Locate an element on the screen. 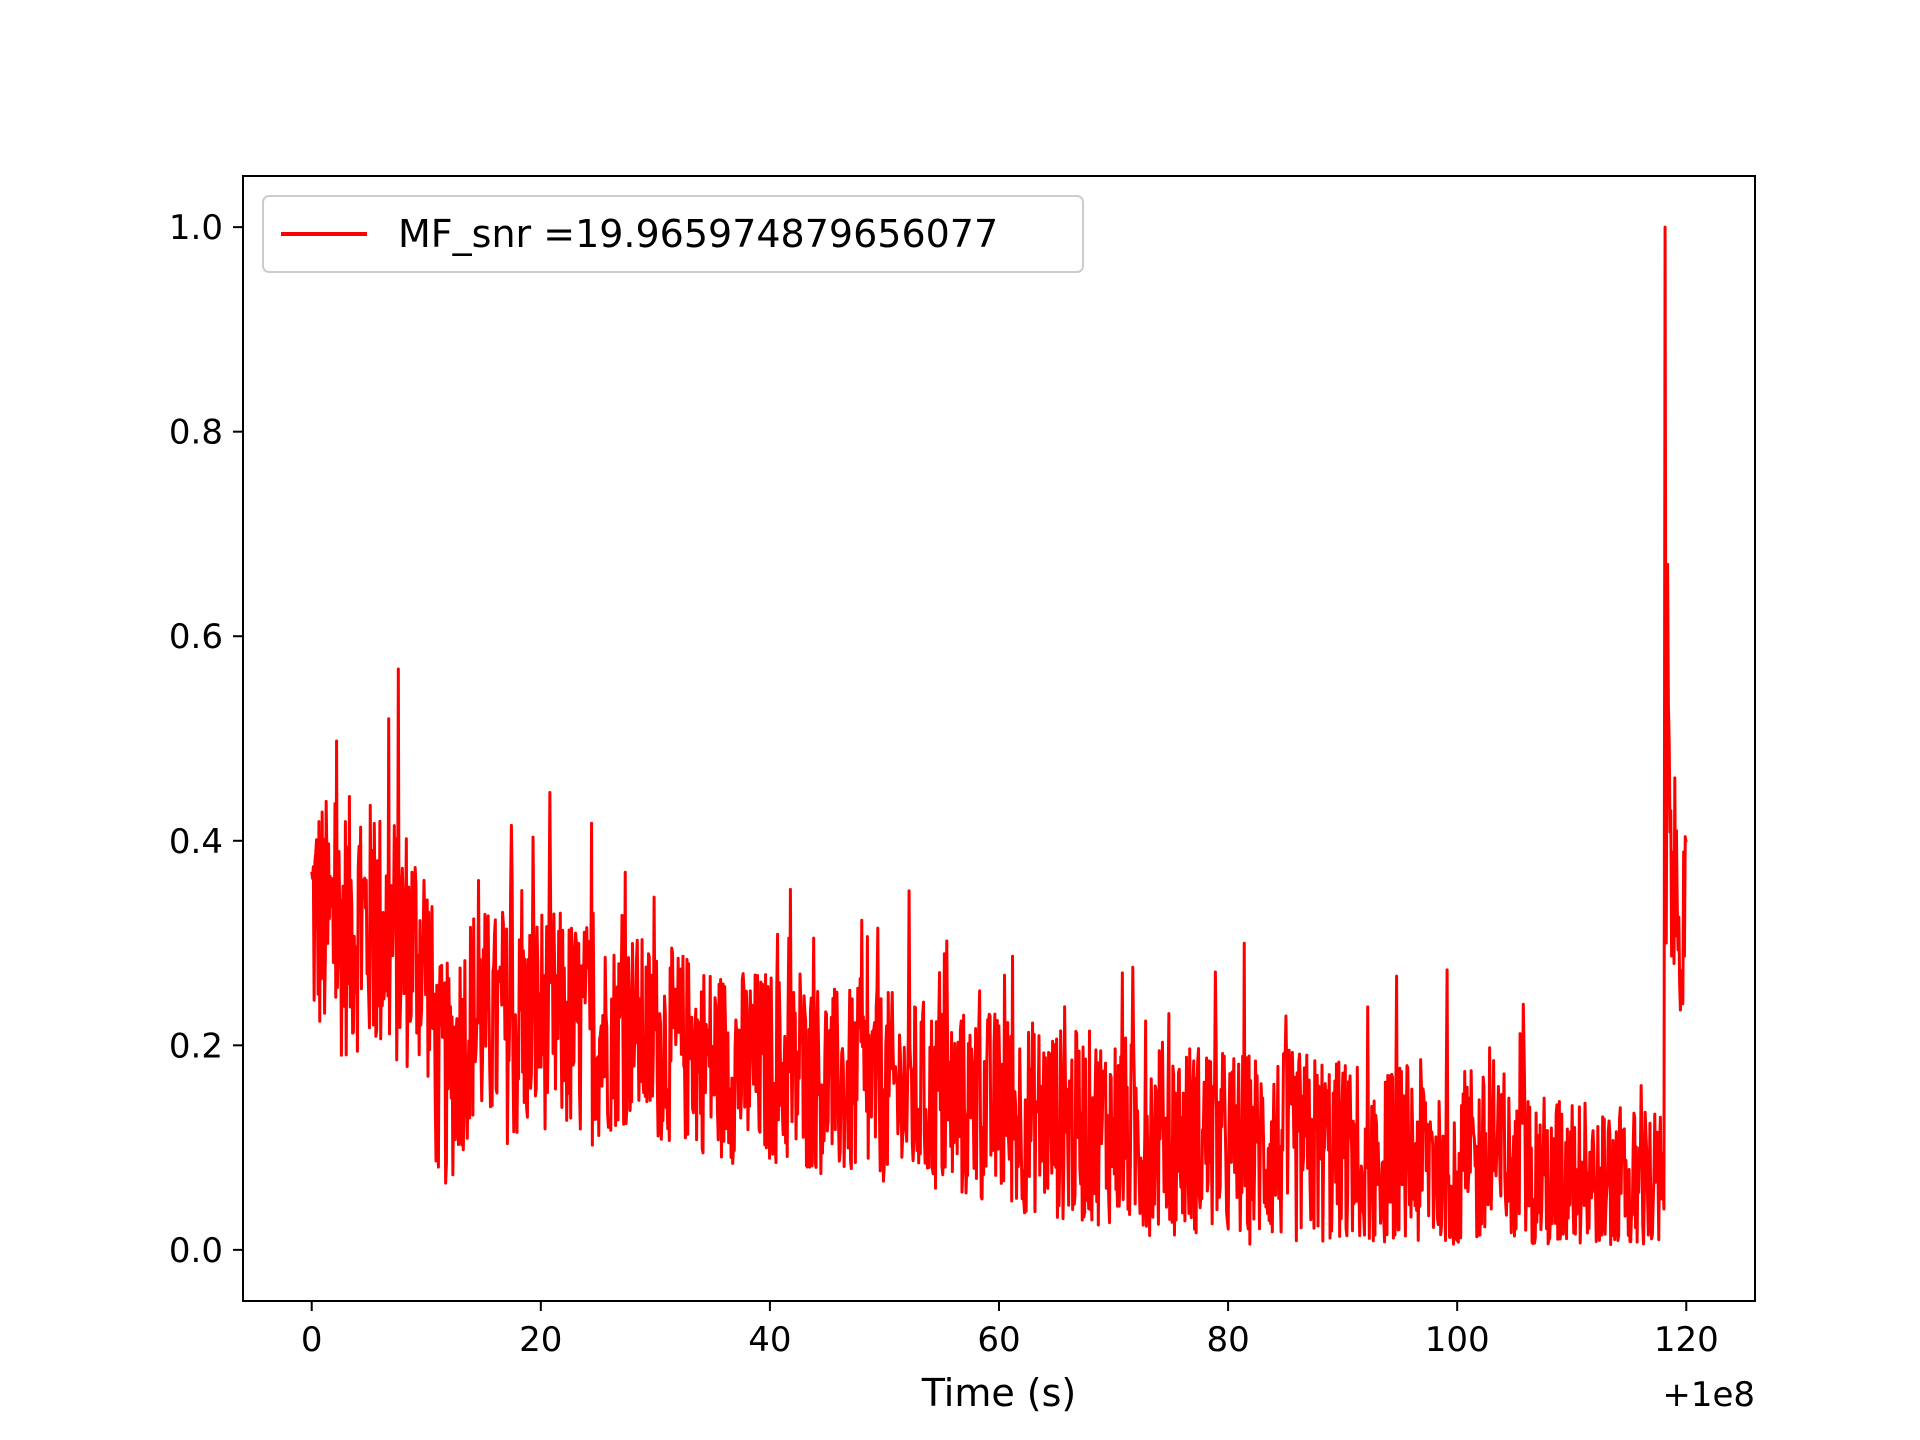  y-tick-label: 0.2 is located at coordinates (196, 1046).